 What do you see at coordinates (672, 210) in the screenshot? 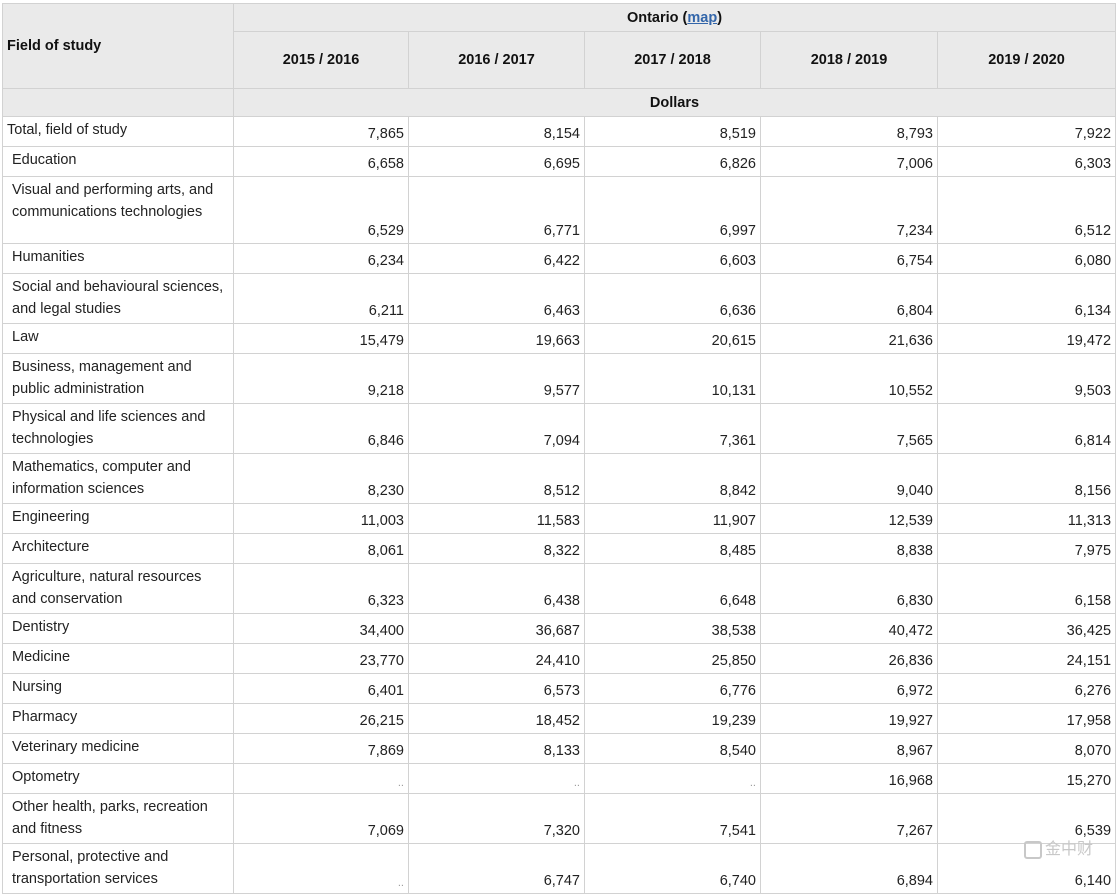
I see `value-cell: 6,997` at bounding box center [672, 210].